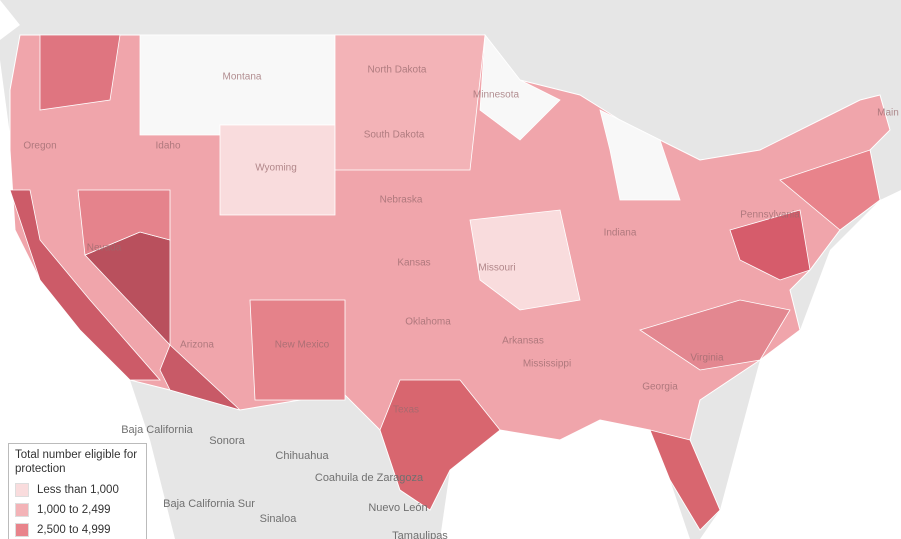 This screenshot has width=901, height=539. Describe the element at coordinates (547, 364) in the screenshot. I see `state-label: Mississippi` at that location.